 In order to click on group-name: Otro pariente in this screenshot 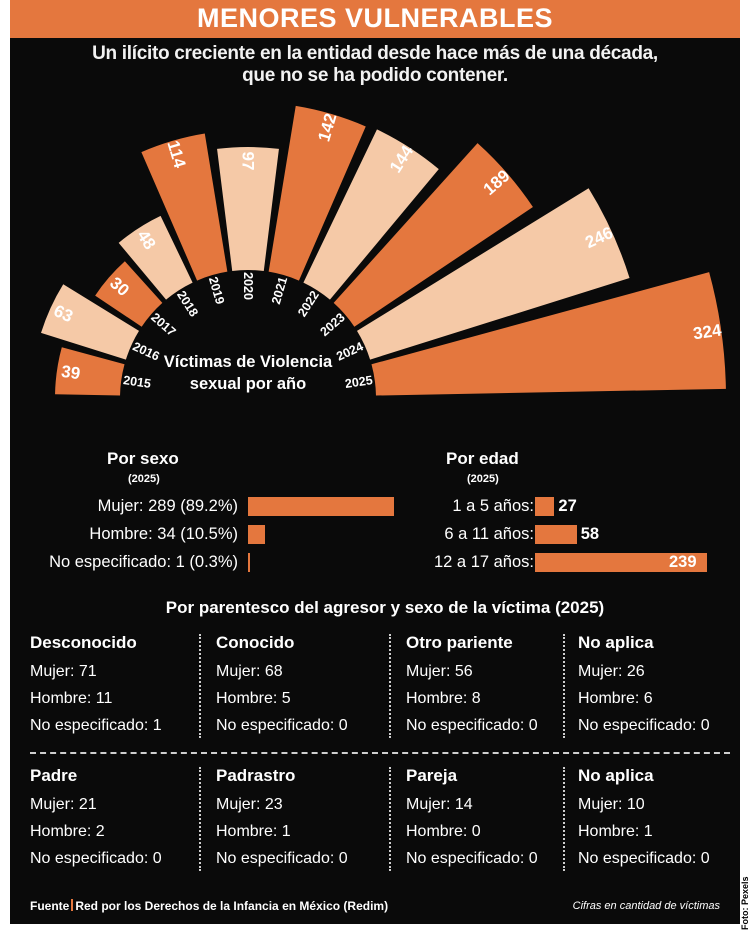, I will do `click(459, 642)`.